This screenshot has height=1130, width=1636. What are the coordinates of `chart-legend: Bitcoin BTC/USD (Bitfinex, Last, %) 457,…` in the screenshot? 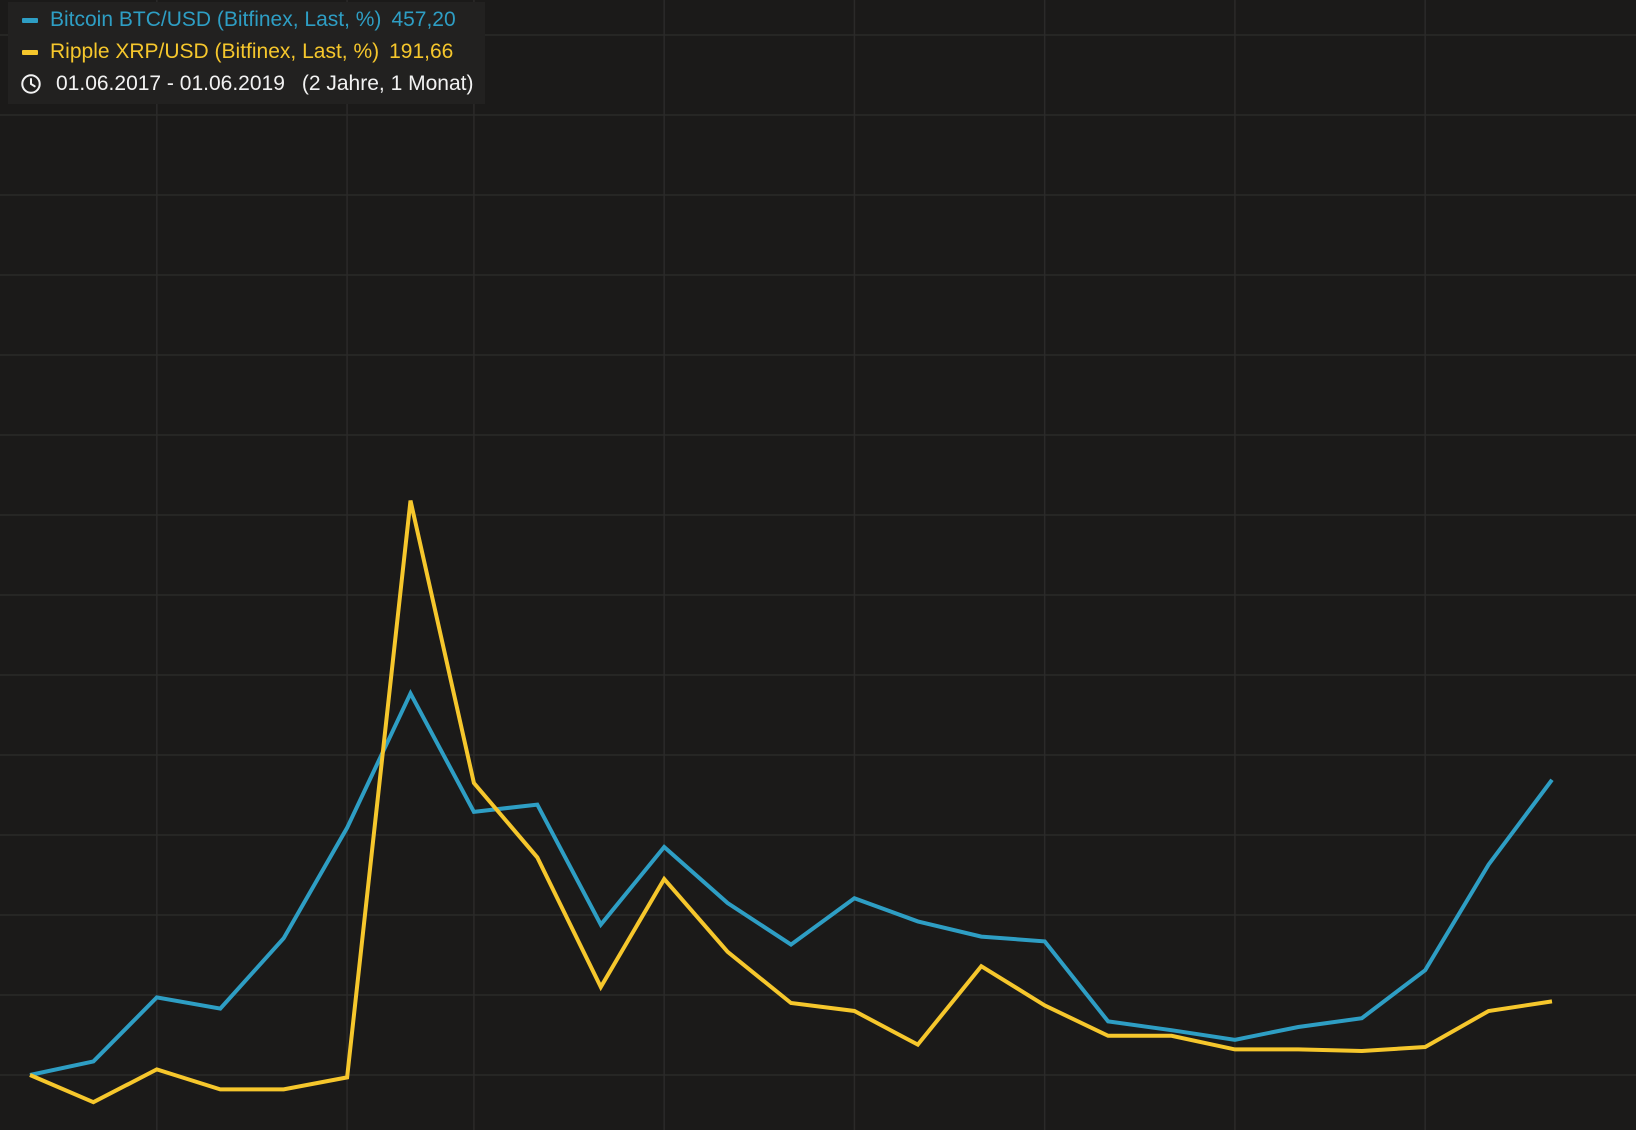 It's located at (247, 53).